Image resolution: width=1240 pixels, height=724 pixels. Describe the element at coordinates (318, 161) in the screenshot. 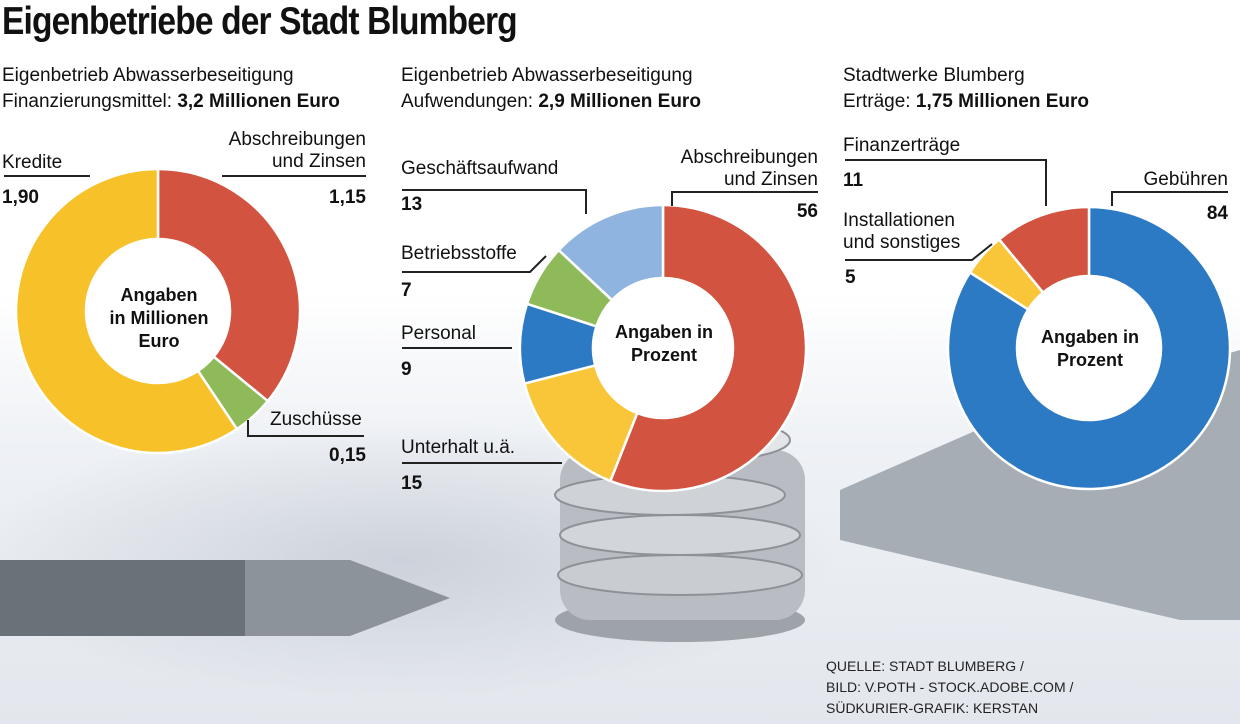

I see `label-abschreibungen-line2: und Zinsen` at that location.